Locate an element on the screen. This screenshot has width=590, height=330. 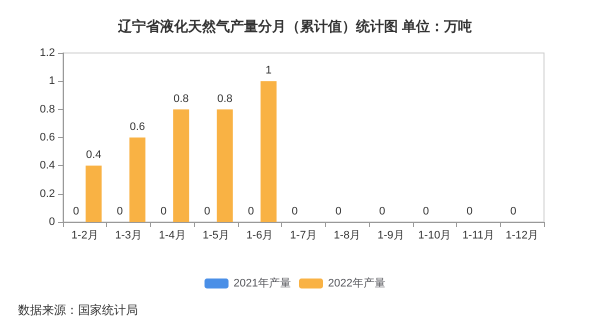
x-tick-label: 1-7月 is located at coordinates (303, 236).